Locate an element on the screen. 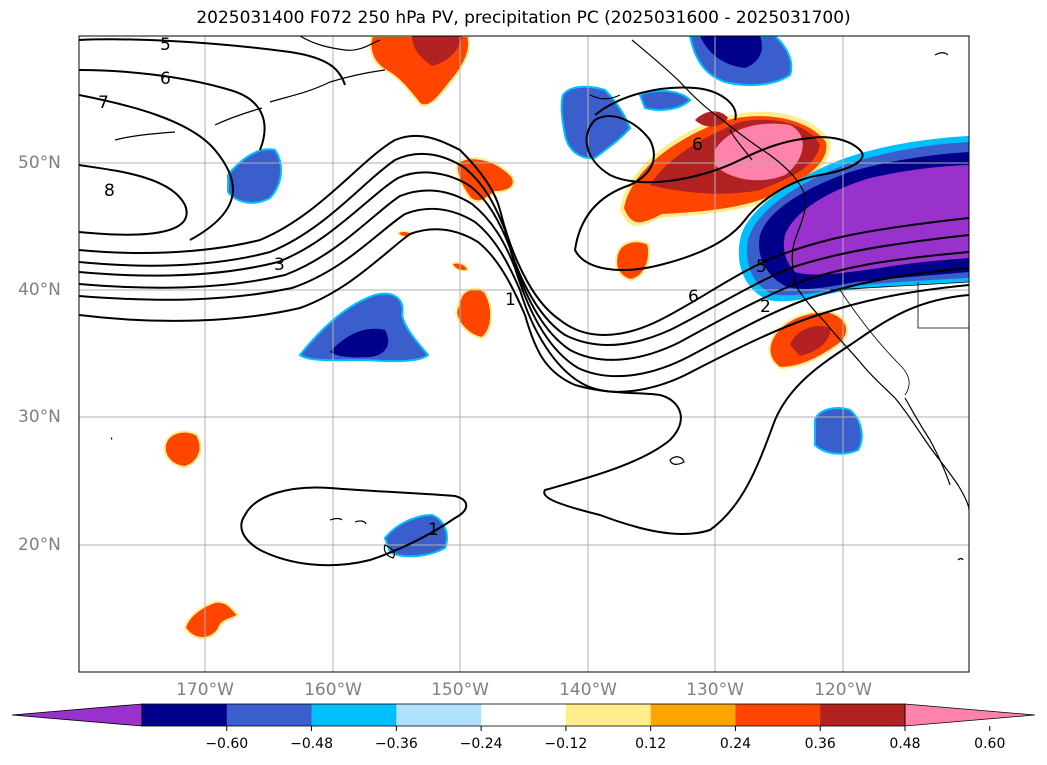  lon-label: 120°W is located at coordinates (843, 690).